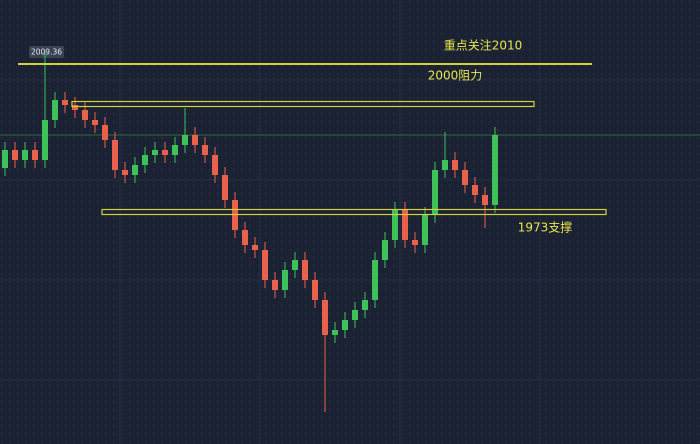 The image size is (700, 444). I want to click on price-tag-box, so click(46, 52).